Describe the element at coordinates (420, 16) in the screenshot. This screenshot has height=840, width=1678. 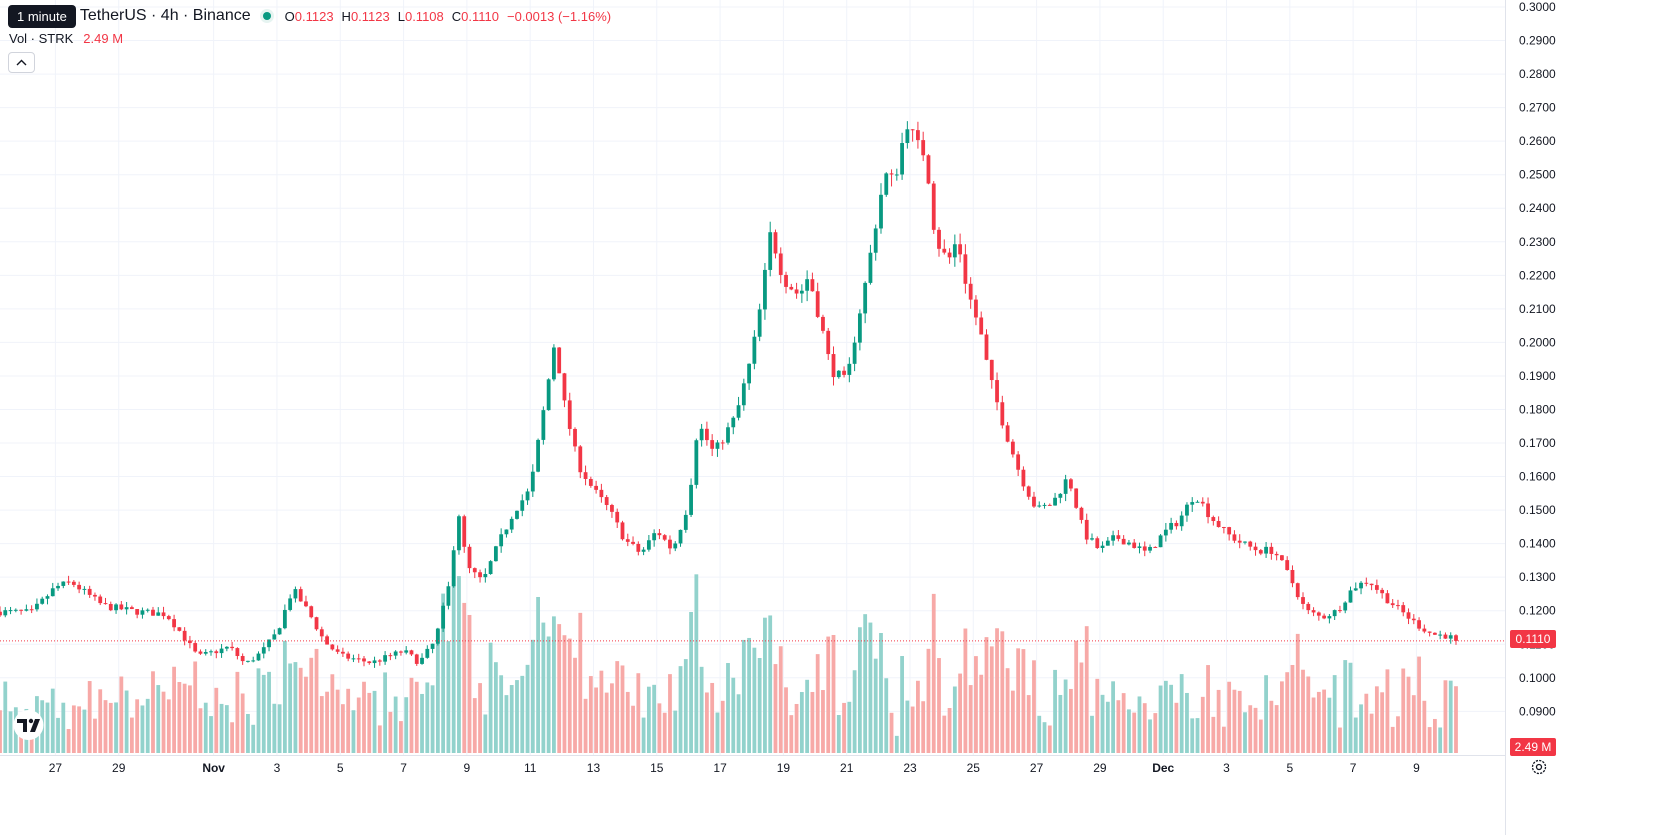
I see `ohlc-low: L0.1108` at that location.